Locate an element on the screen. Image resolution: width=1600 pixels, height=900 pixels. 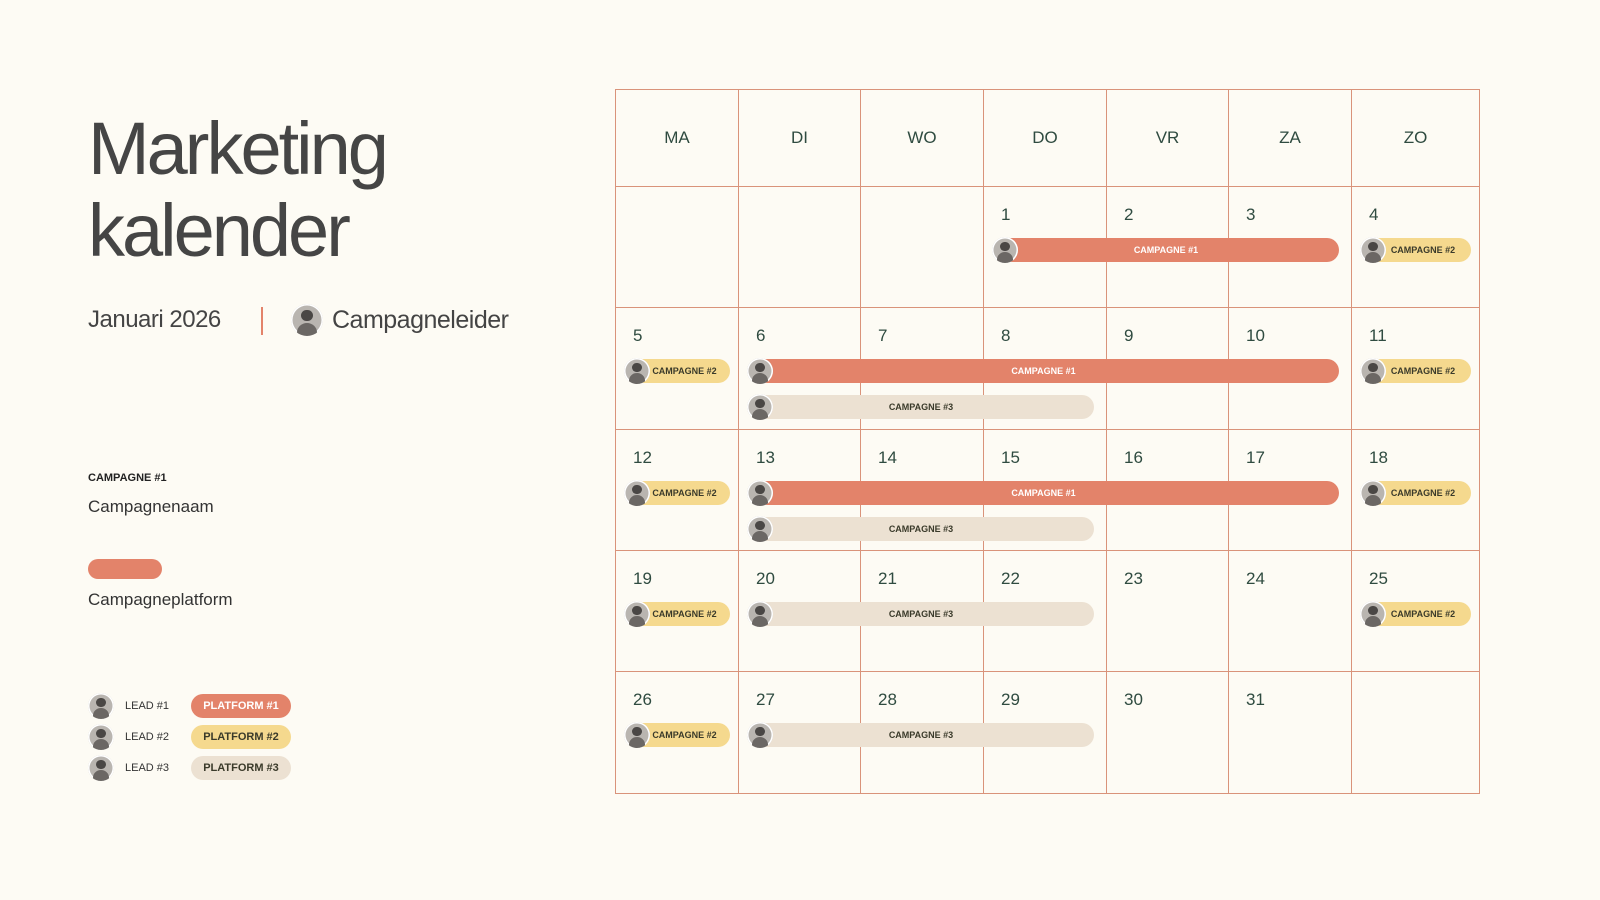
day-number: 26 is located at coordinates (642, 699).